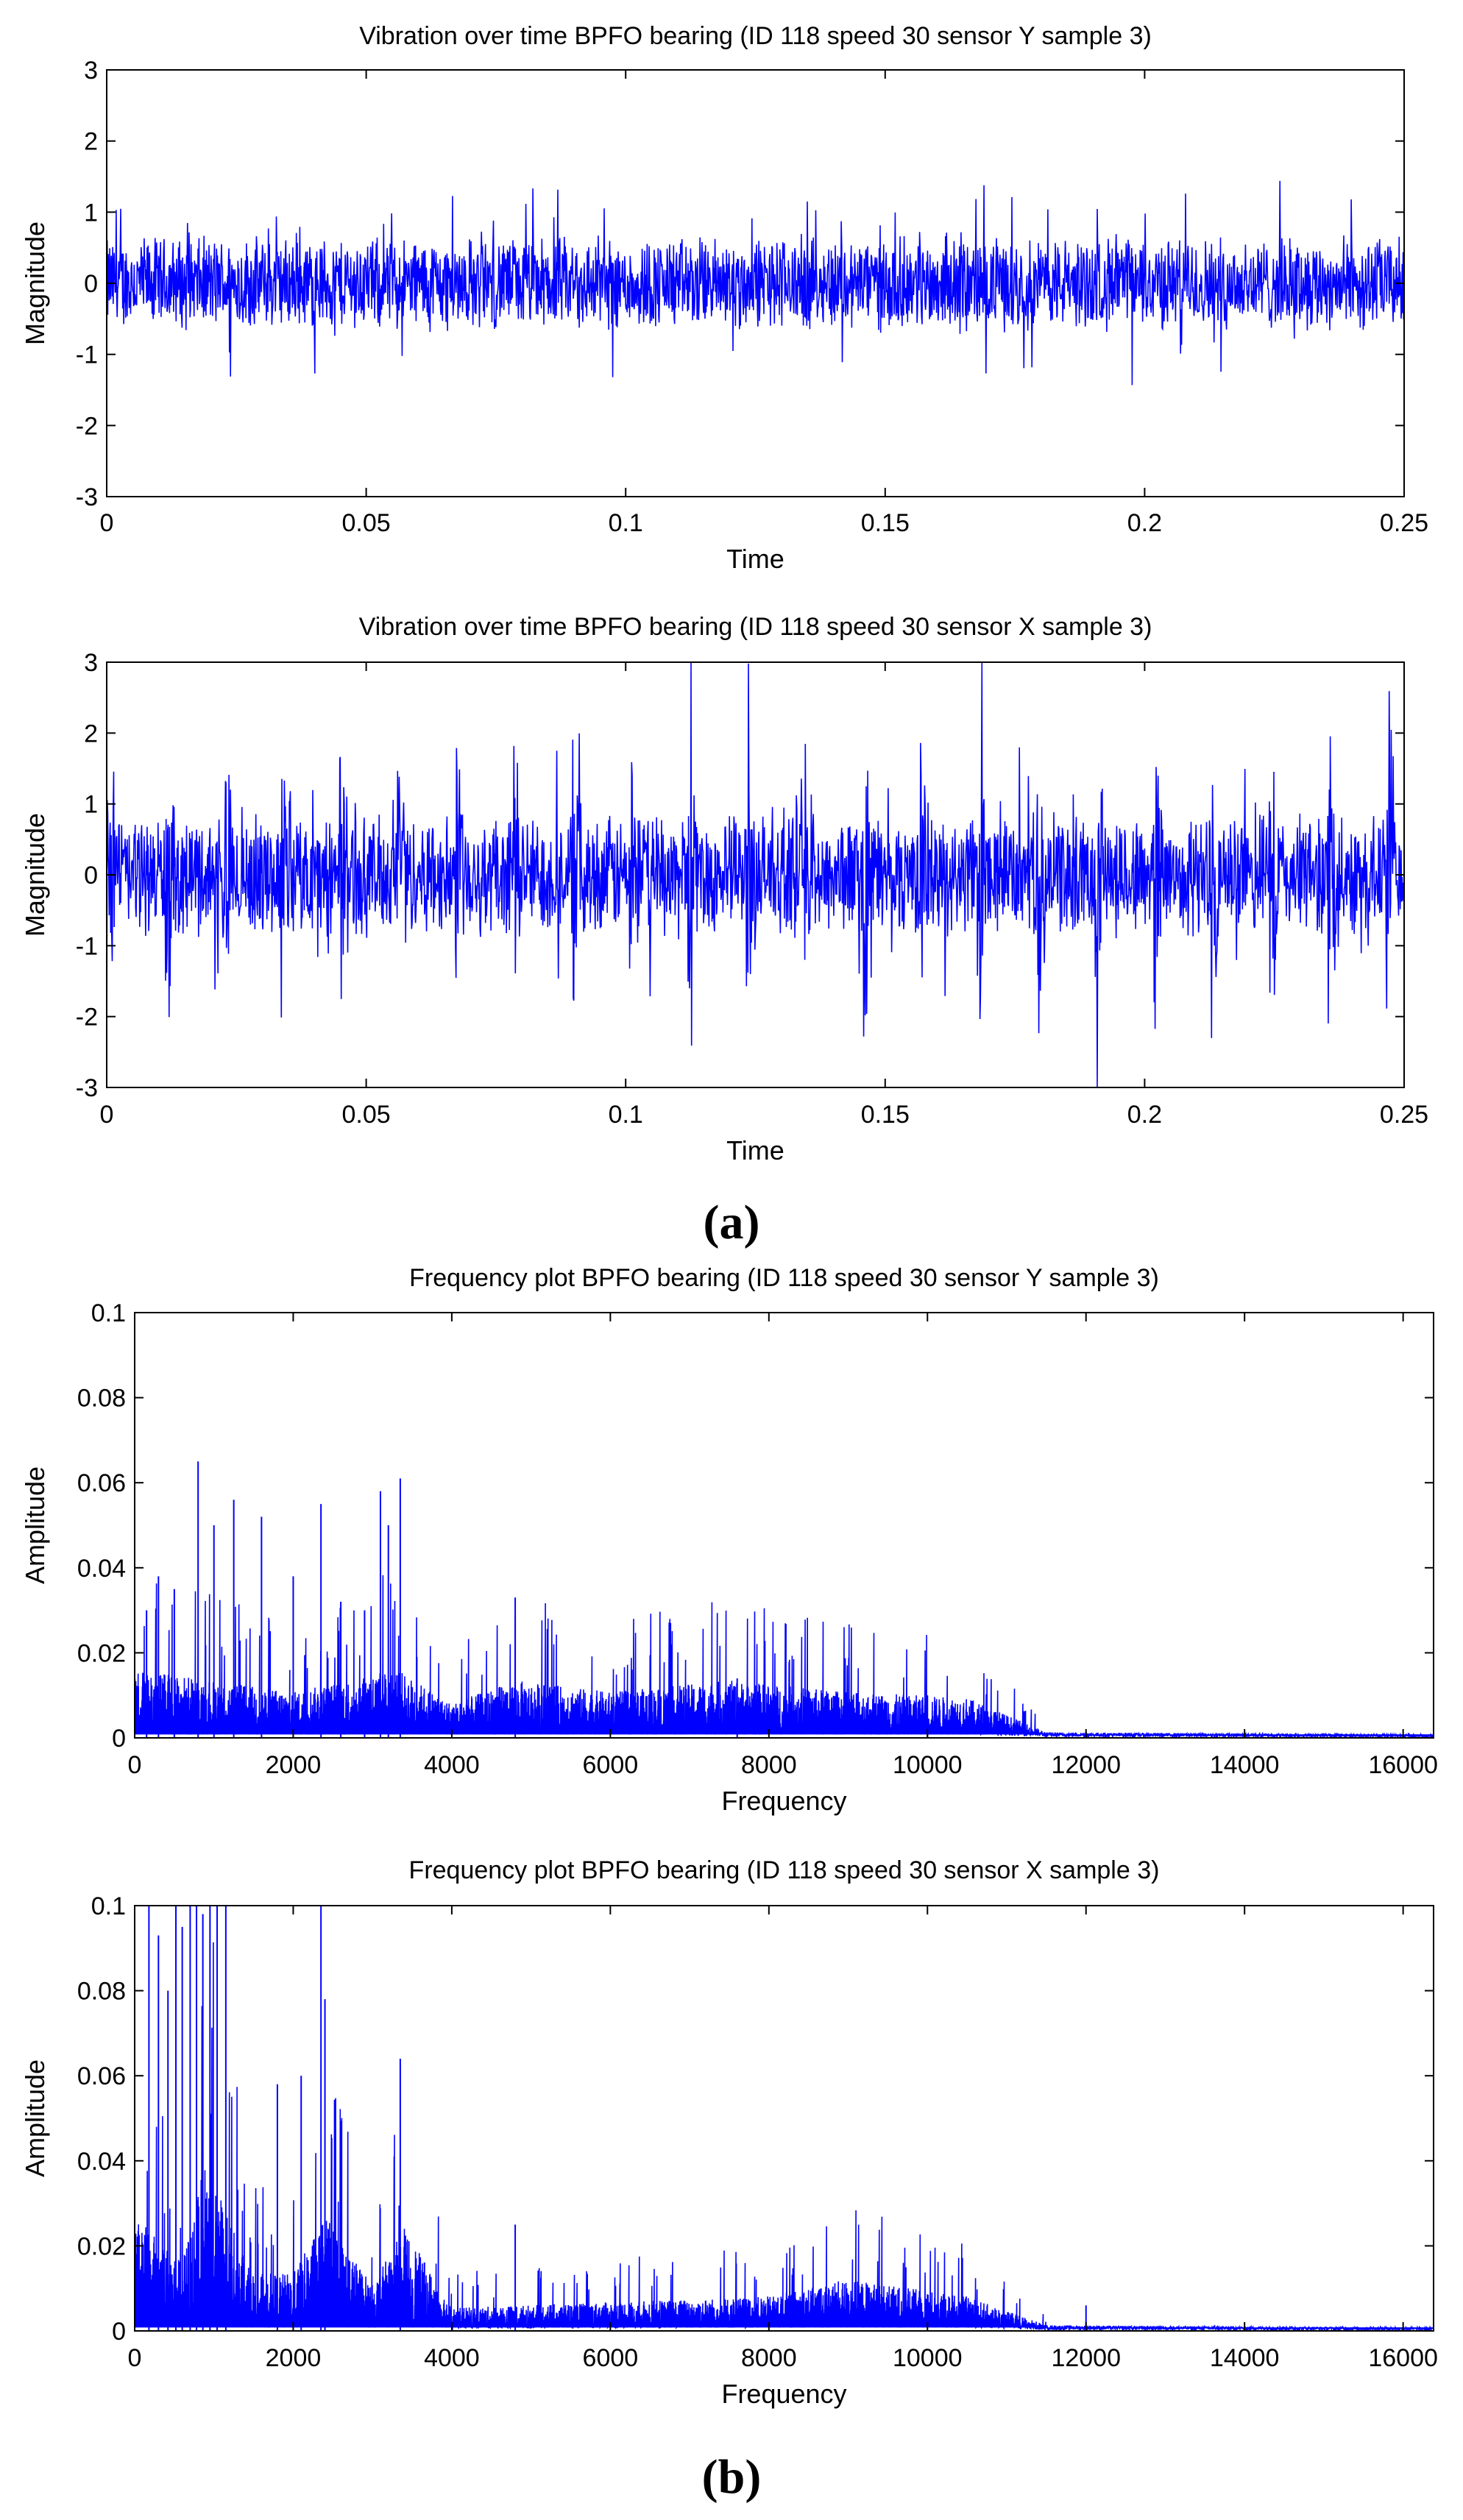  What do you see at coordinates (732, 1222) in the screenshot?
I see `panel-label-a: (a)` at bounding box center [732, 1222].